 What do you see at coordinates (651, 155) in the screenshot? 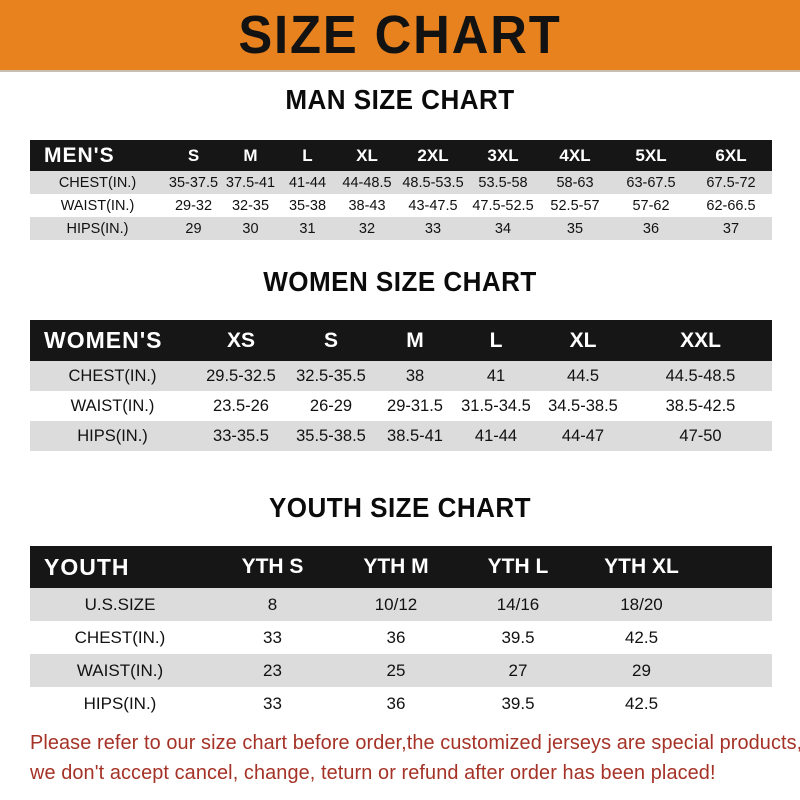
I see `man-size-header-5xl: 5XL` at bounding box center [651, 155].